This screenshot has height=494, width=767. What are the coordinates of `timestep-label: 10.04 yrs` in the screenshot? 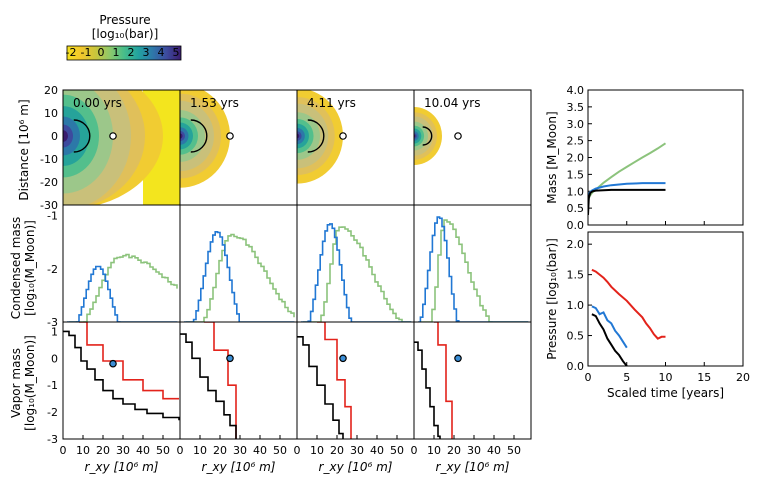 It's located at (452, 103).